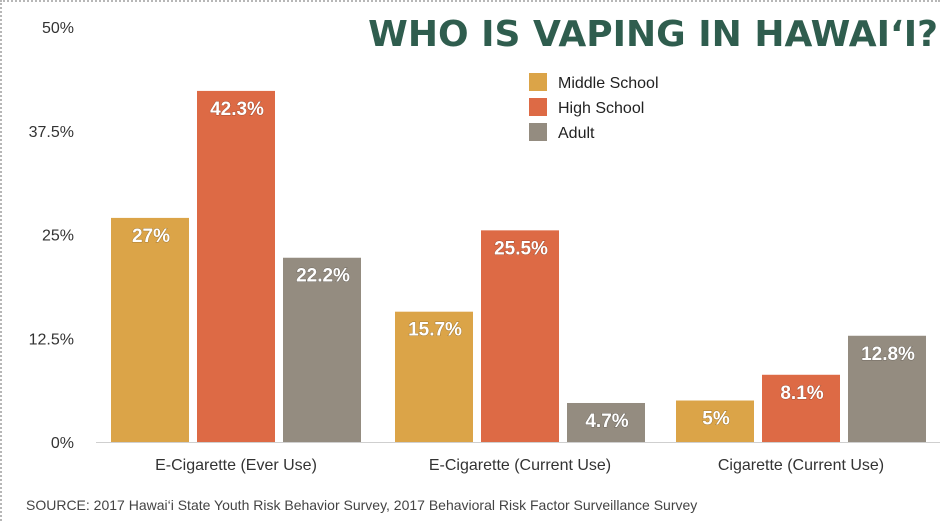 The height and width of the screenshot is (523, 942). Describe the element at coordinates (801, 393) in the screenshot. I see `data-label: 8.1%` at that location.